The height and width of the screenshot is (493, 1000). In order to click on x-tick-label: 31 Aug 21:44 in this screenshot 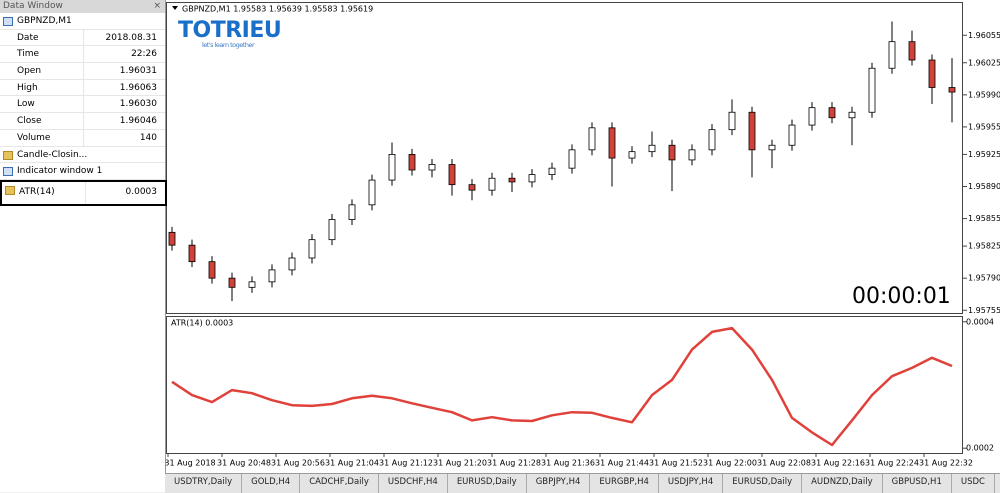, I will do `click(622, 463)`.